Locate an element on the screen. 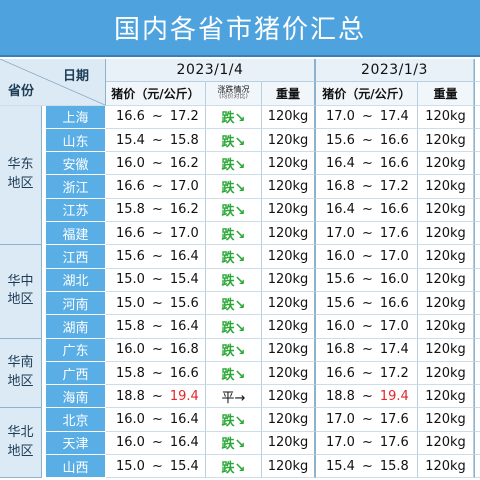 The height and width of the screenshot is (480, 480). province-cell: 福建 is located at coordinates (74, 234).